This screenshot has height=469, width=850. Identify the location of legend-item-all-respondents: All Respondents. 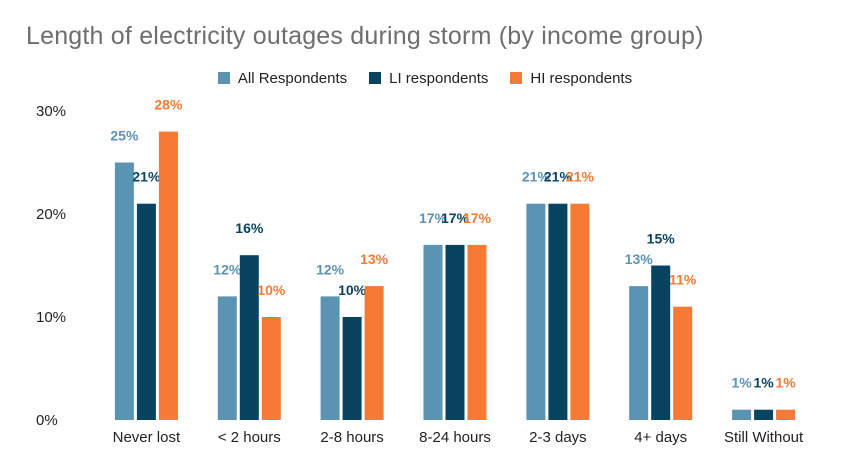
(282, 78).